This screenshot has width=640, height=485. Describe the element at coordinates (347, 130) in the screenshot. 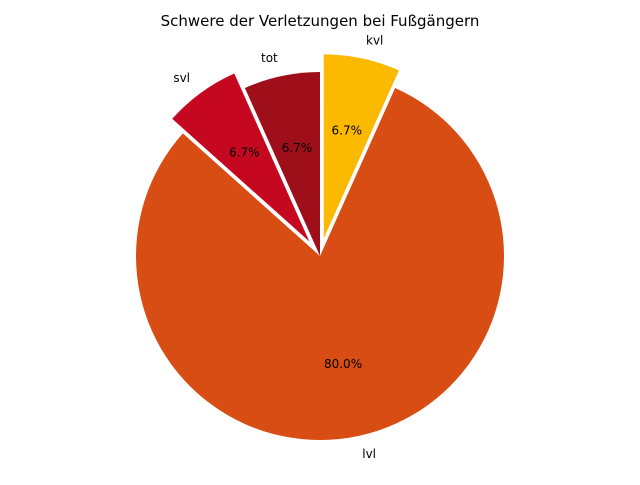

I see `pct-label-kvl: 6.7%` at that location.